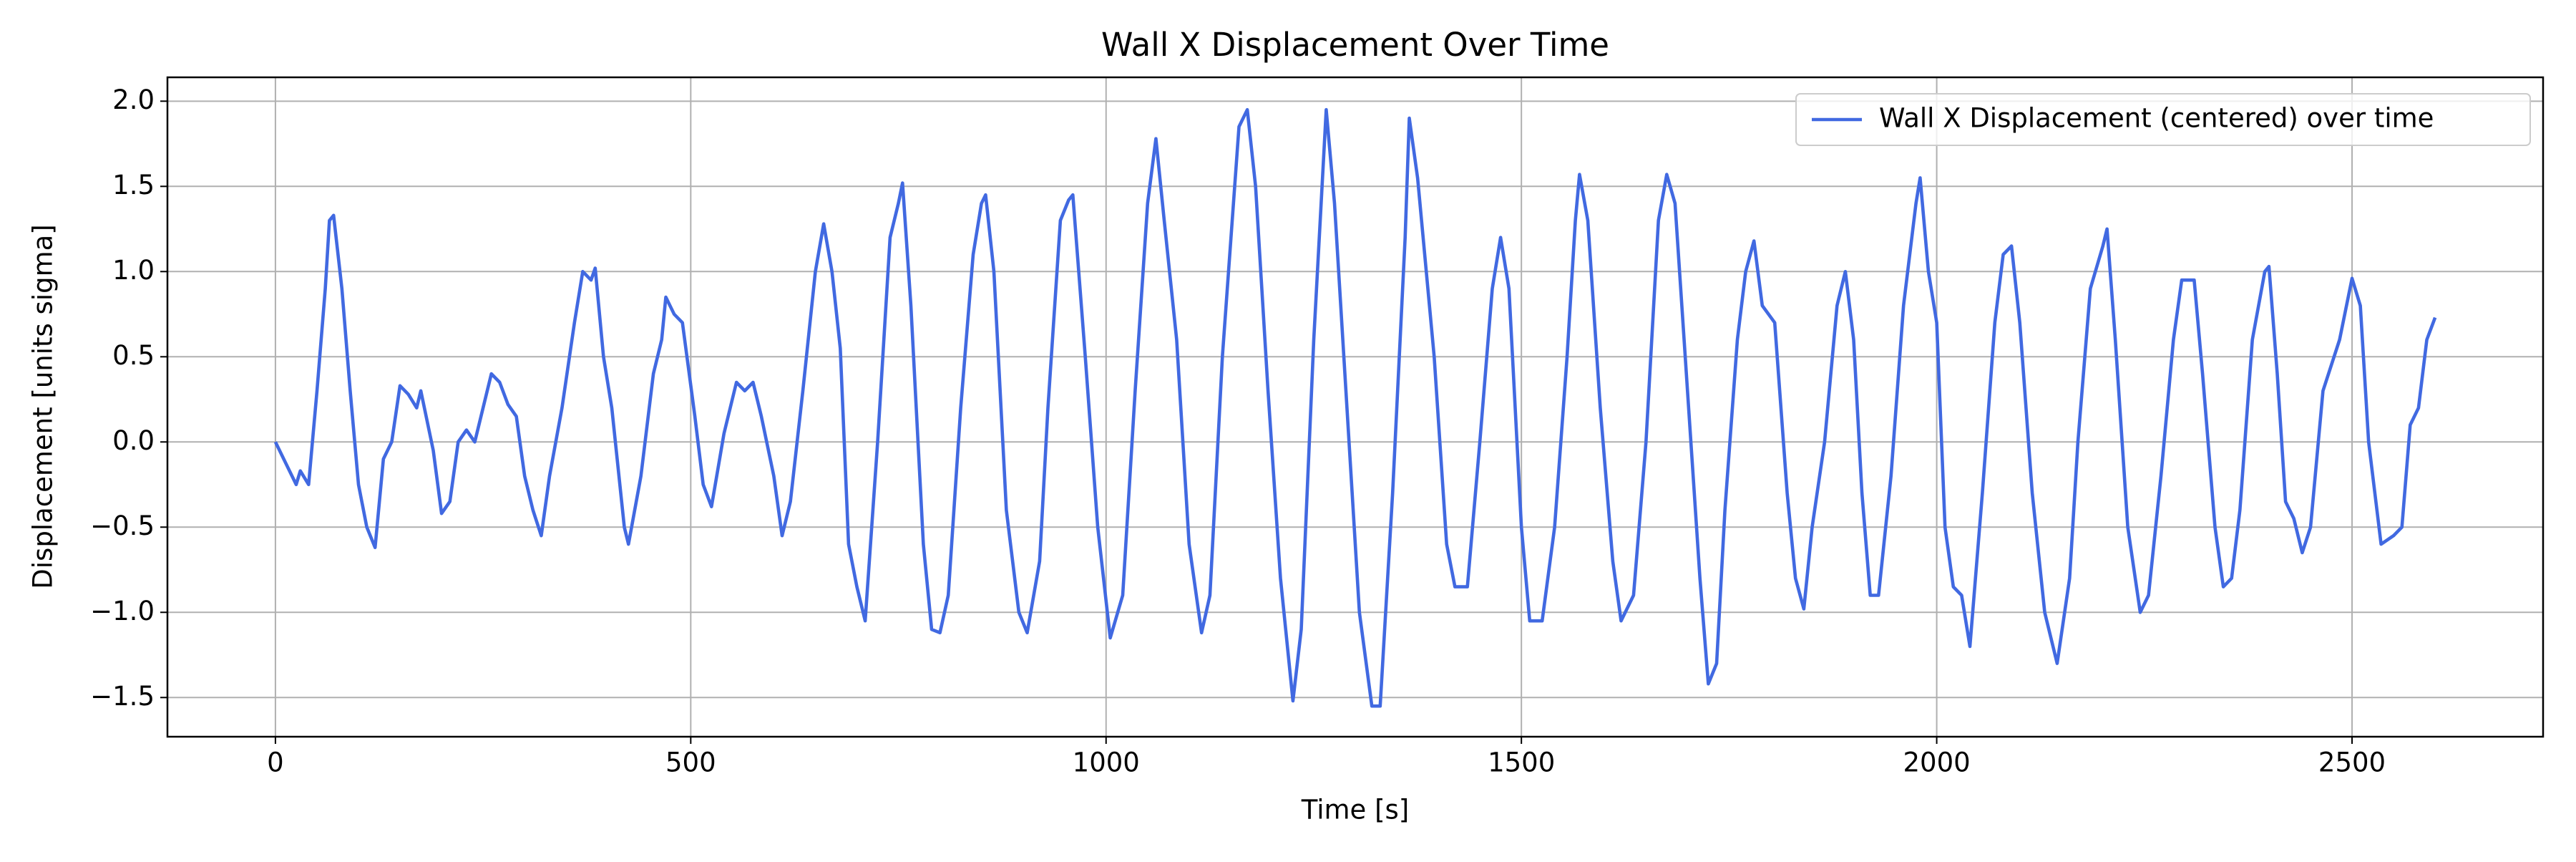 Image resolution: width=2576 pixels, height=862 pixels. Describe the element at coordinates (1106, 762) in the screenshot. I see `x-tick-label: 1000` at that location.